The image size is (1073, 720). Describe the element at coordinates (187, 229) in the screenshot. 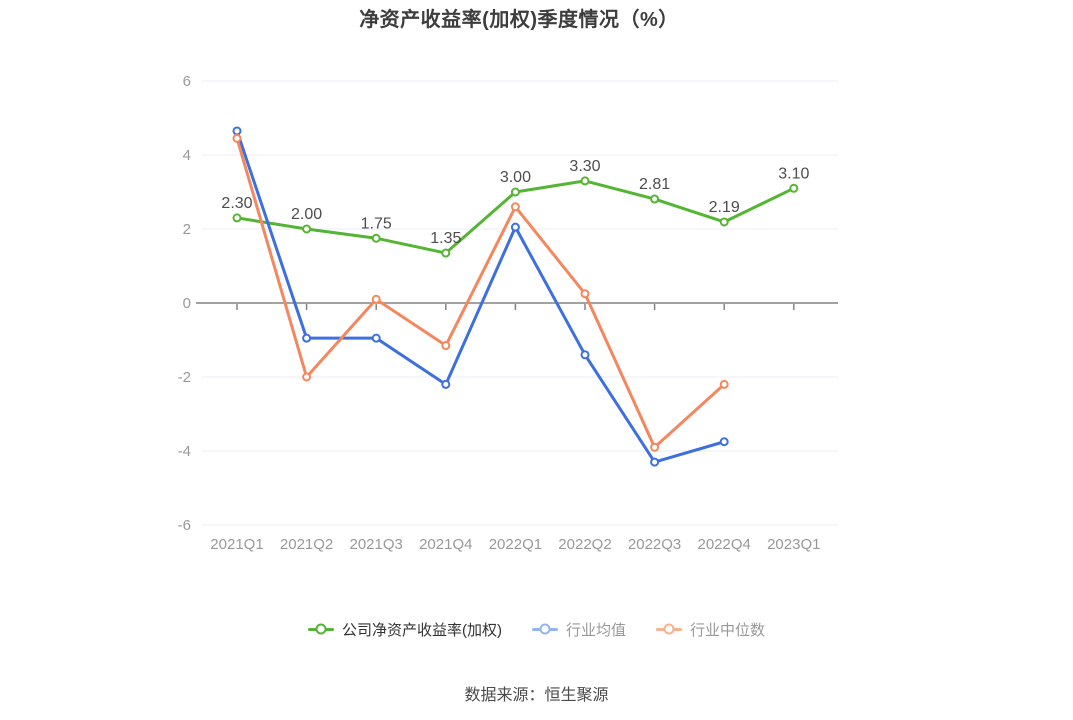

I see `y-axis-tick-label: 2` at that location.